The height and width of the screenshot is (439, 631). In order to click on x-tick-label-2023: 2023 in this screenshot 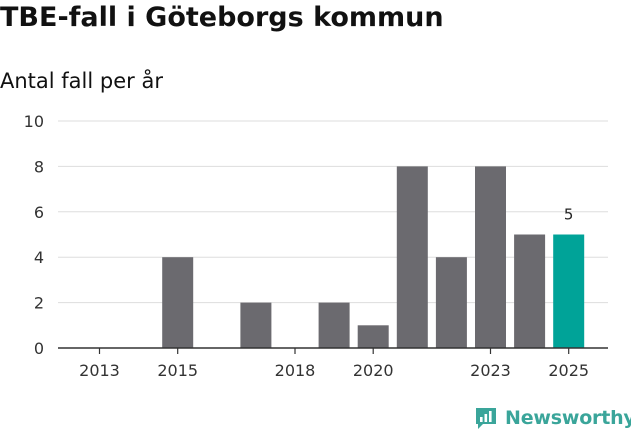, I will do `click(490, 370)`.